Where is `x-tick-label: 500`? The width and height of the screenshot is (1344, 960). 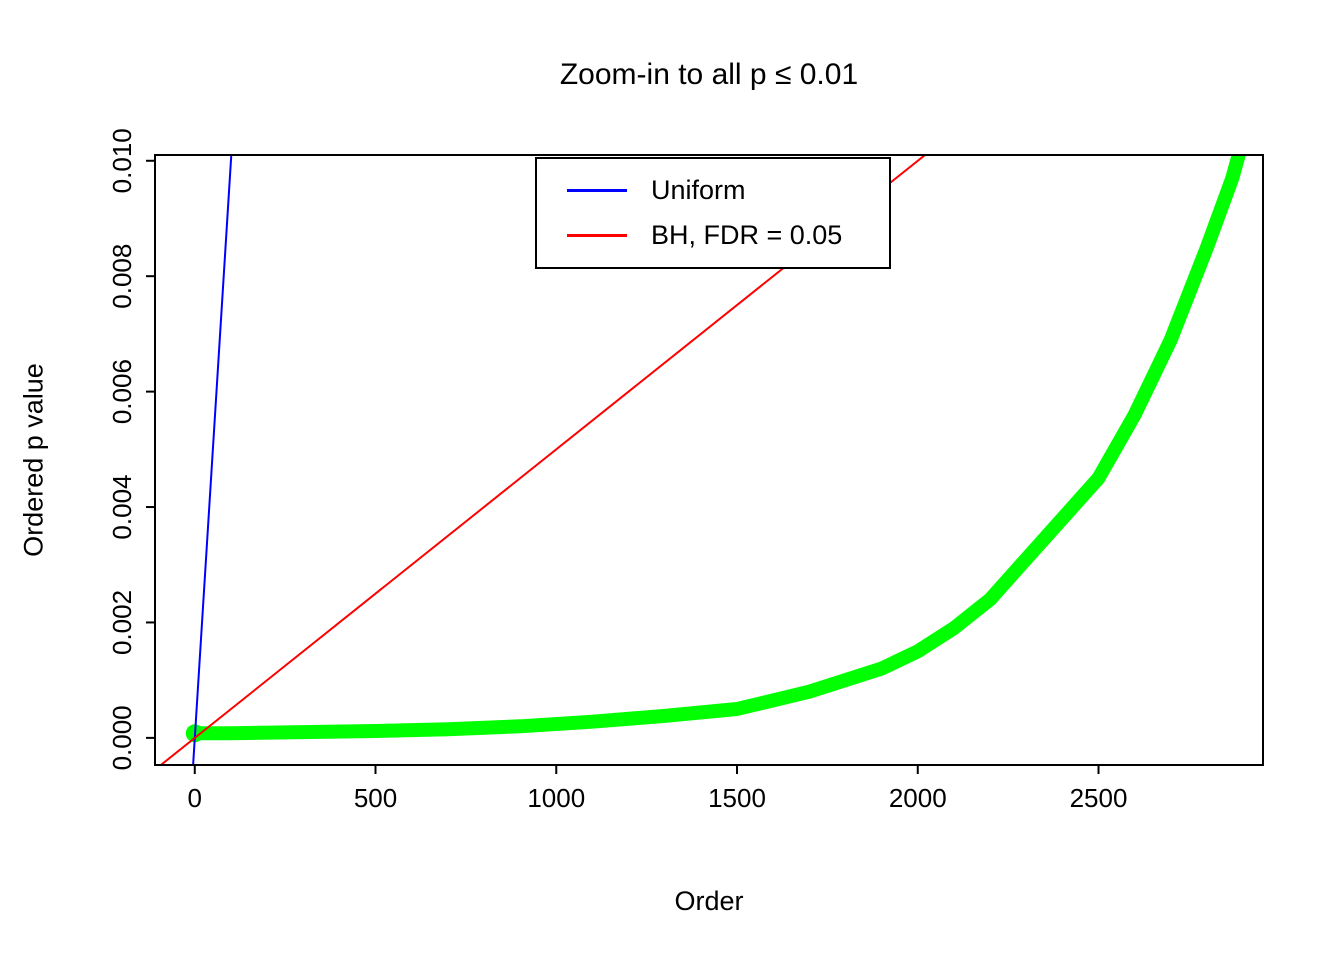 x-tick-label: 500 is located at coordinates (375, 798).